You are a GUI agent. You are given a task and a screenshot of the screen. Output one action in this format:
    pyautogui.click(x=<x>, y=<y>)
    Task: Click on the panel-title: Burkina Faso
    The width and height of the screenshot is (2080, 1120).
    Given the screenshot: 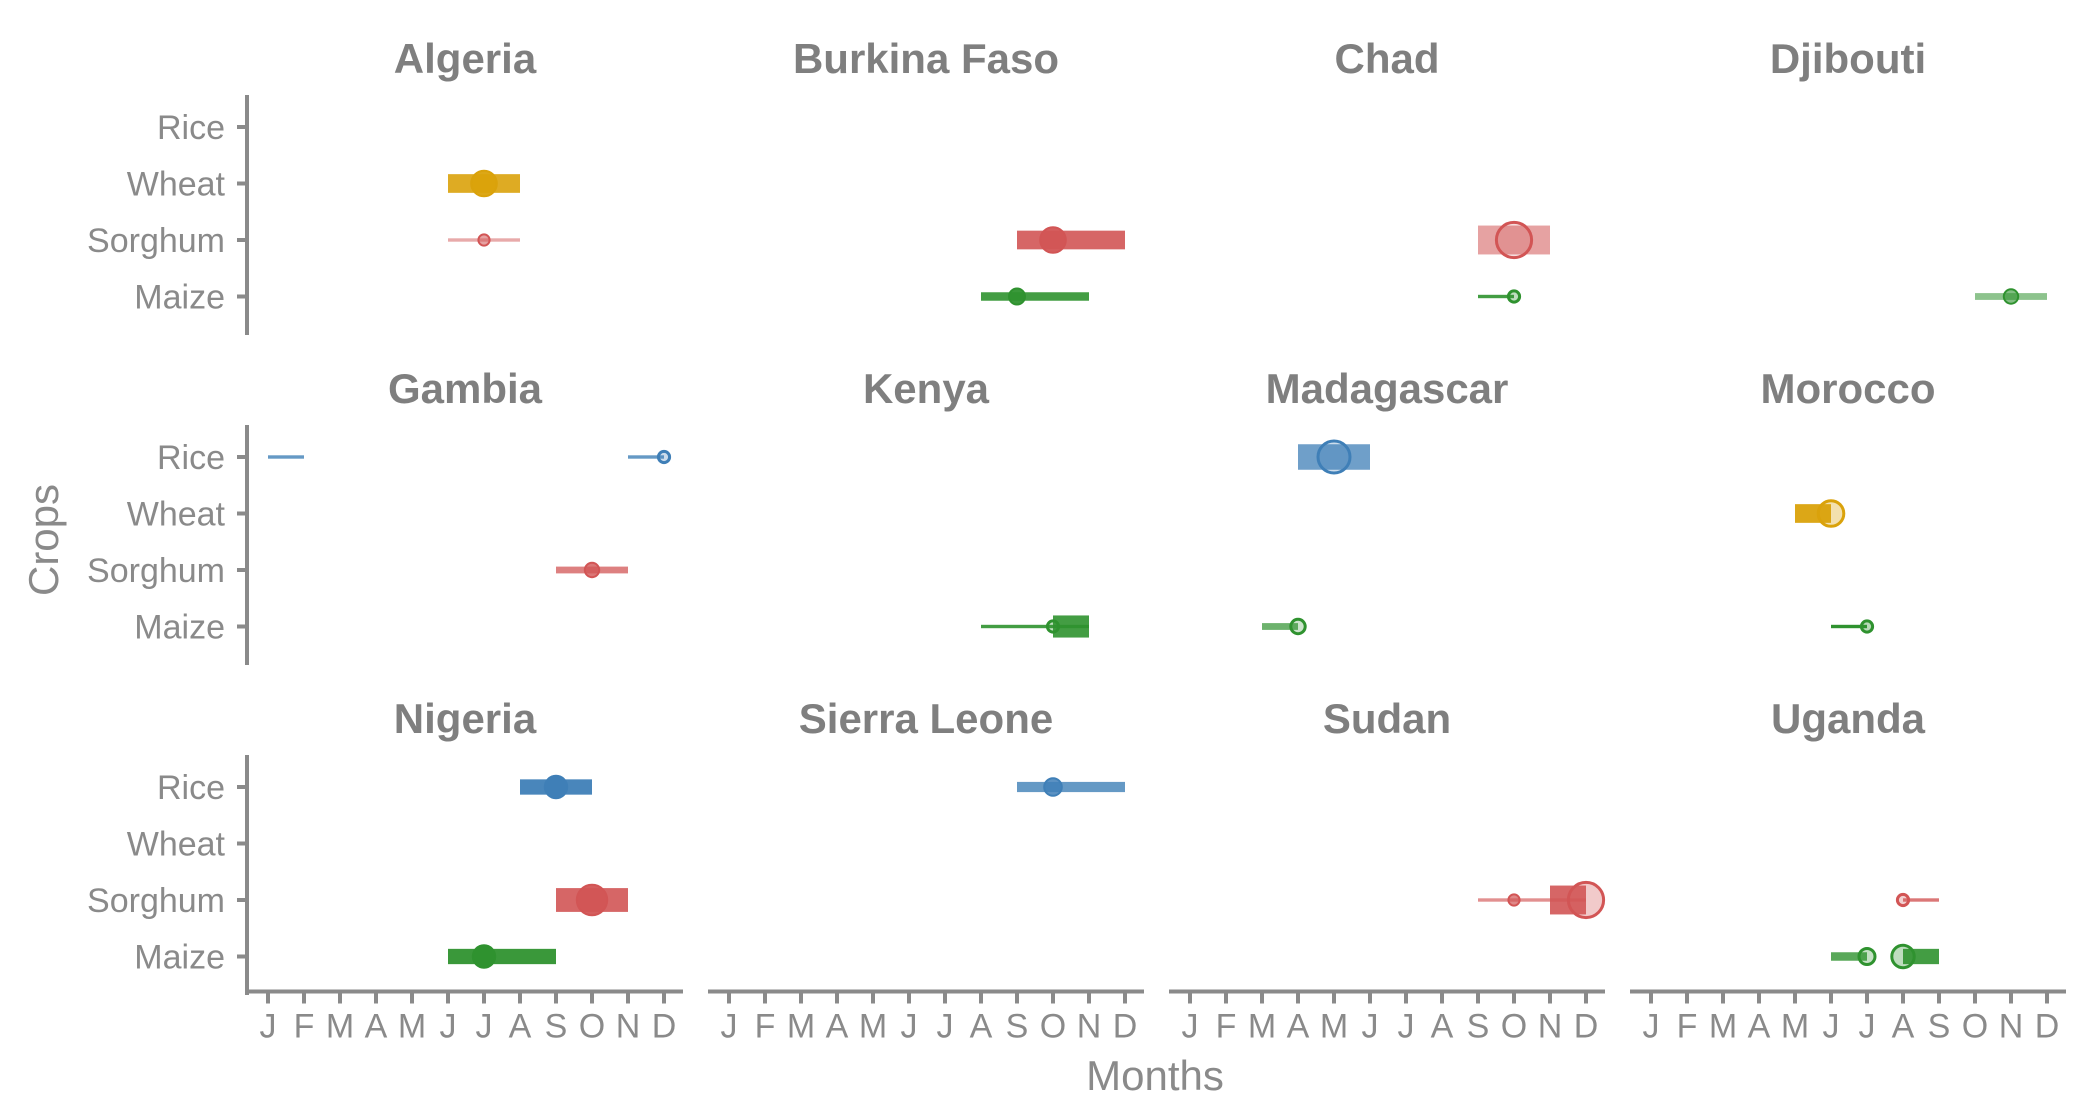 What is the action you would take?
    pyautogui.click(x=926, y=58)
    